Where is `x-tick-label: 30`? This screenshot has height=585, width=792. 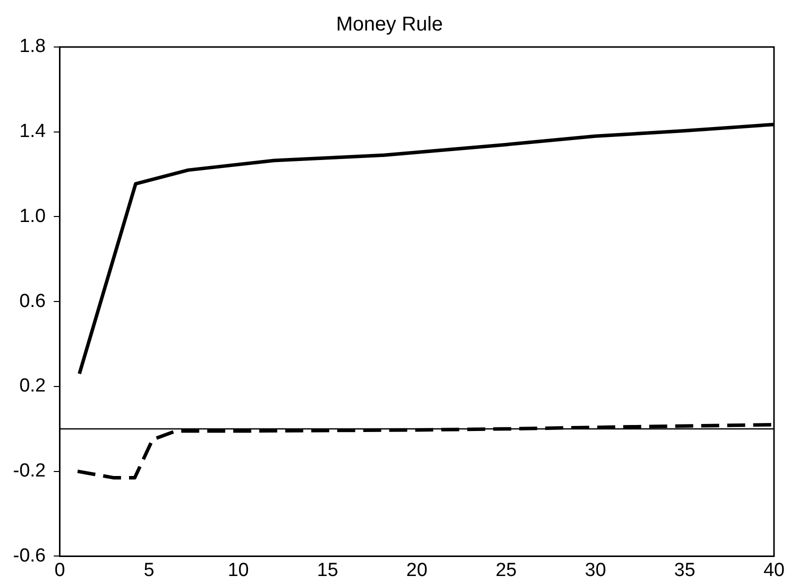 x-tick-label: 30 is located at coordinates (595, 570).